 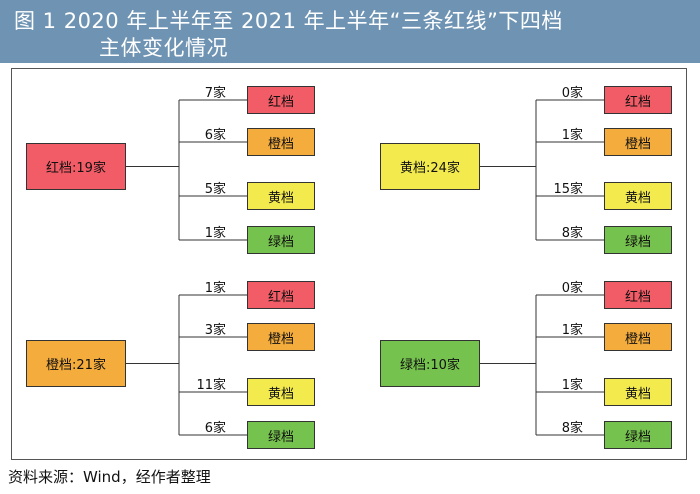 What do you see at coordinates (430, 363) in the screenshot?
I see `source-box-4: 绿档:10家` at bounding box center [430, 363].